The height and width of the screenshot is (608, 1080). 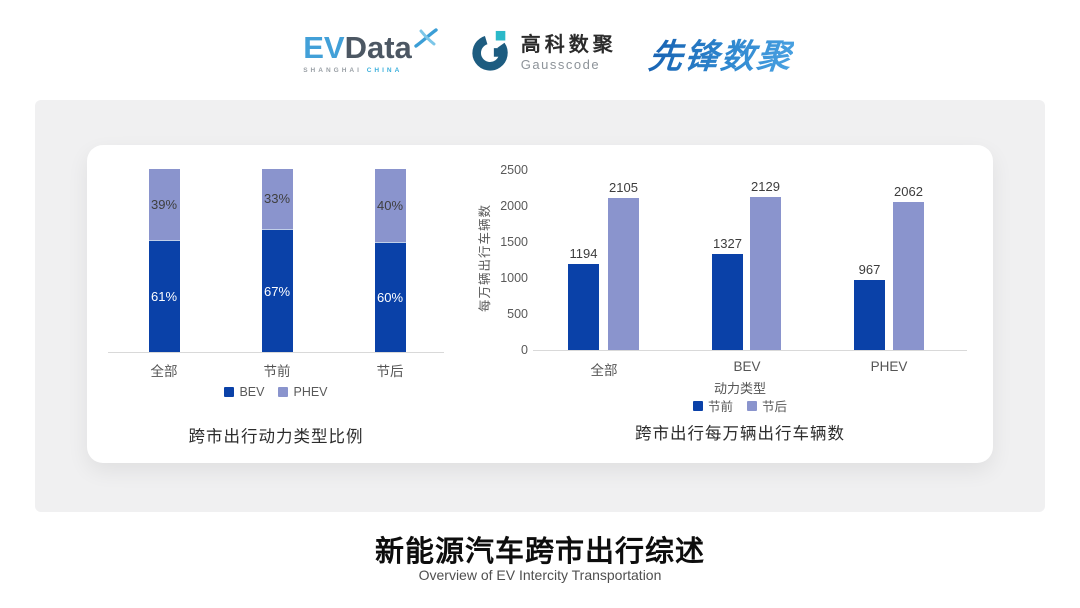 What do you see at coordinates (252, 392) in the screenshot?
I see `legend-label: BEV` at bounding box center [252, 392].